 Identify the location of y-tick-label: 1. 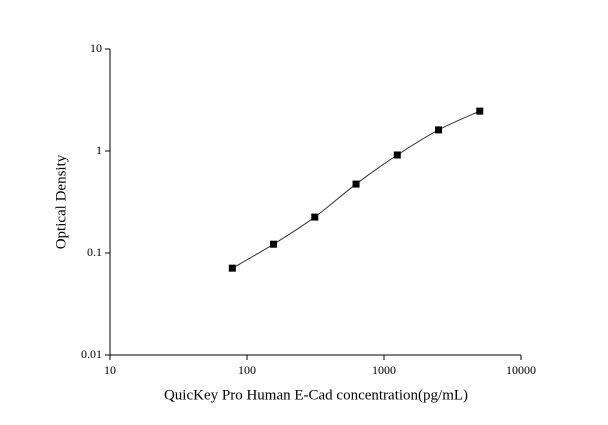
(99, 150).